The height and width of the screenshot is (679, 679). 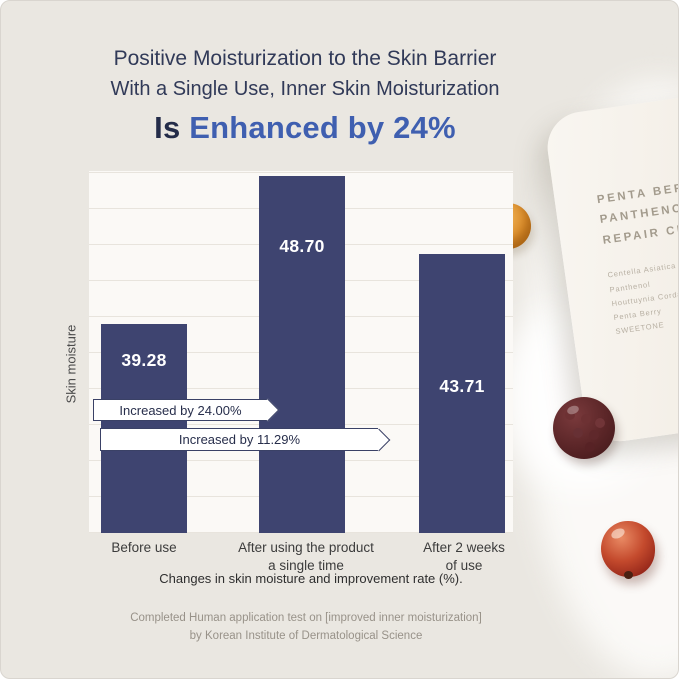 I want to click on x-label-after-single-use: After using the product a single time, so click(x=306, y=557).